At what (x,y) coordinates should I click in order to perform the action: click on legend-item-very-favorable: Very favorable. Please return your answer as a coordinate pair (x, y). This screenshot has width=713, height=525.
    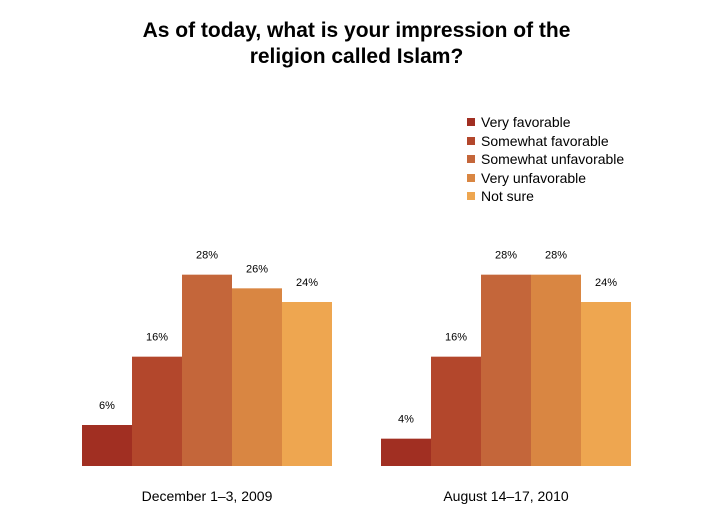
    Looking at the image, I should click on (545, 122).